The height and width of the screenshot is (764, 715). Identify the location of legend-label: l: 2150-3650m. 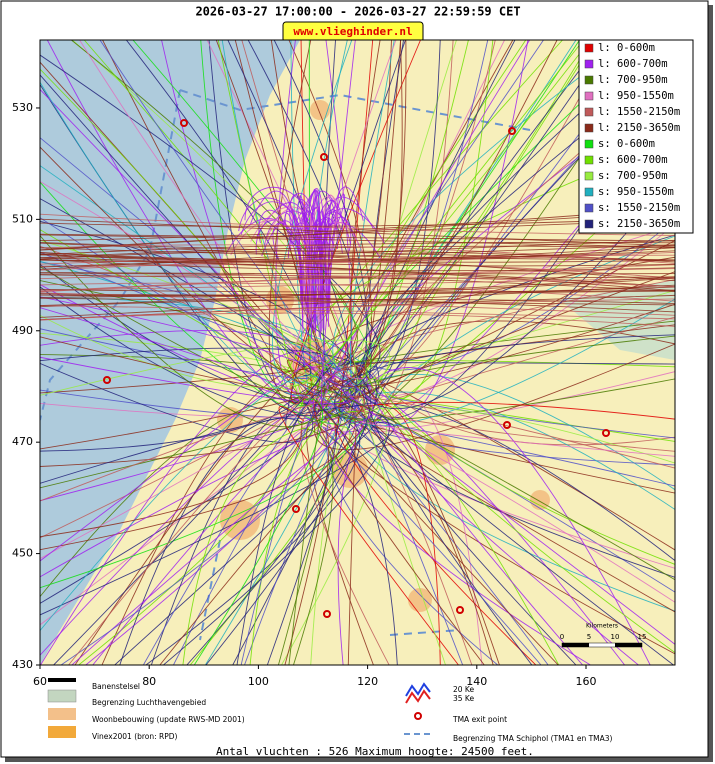
(639, 128).